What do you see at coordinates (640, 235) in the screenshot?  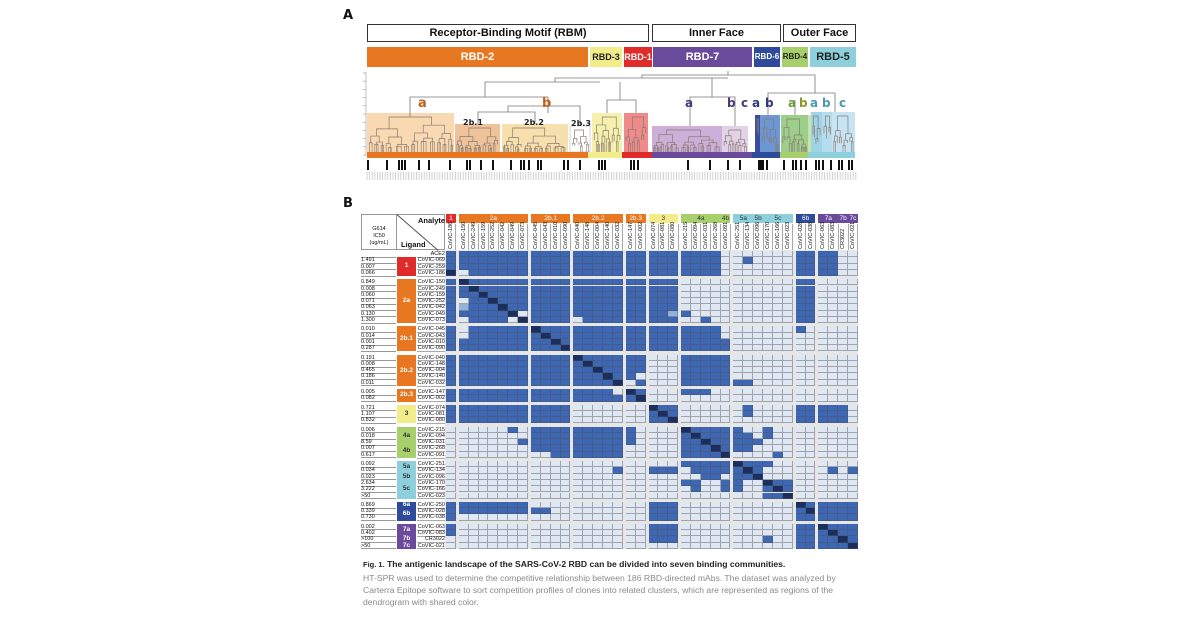 I see `analyte-name: CoVIC-002` at bounding box center [640, 235].